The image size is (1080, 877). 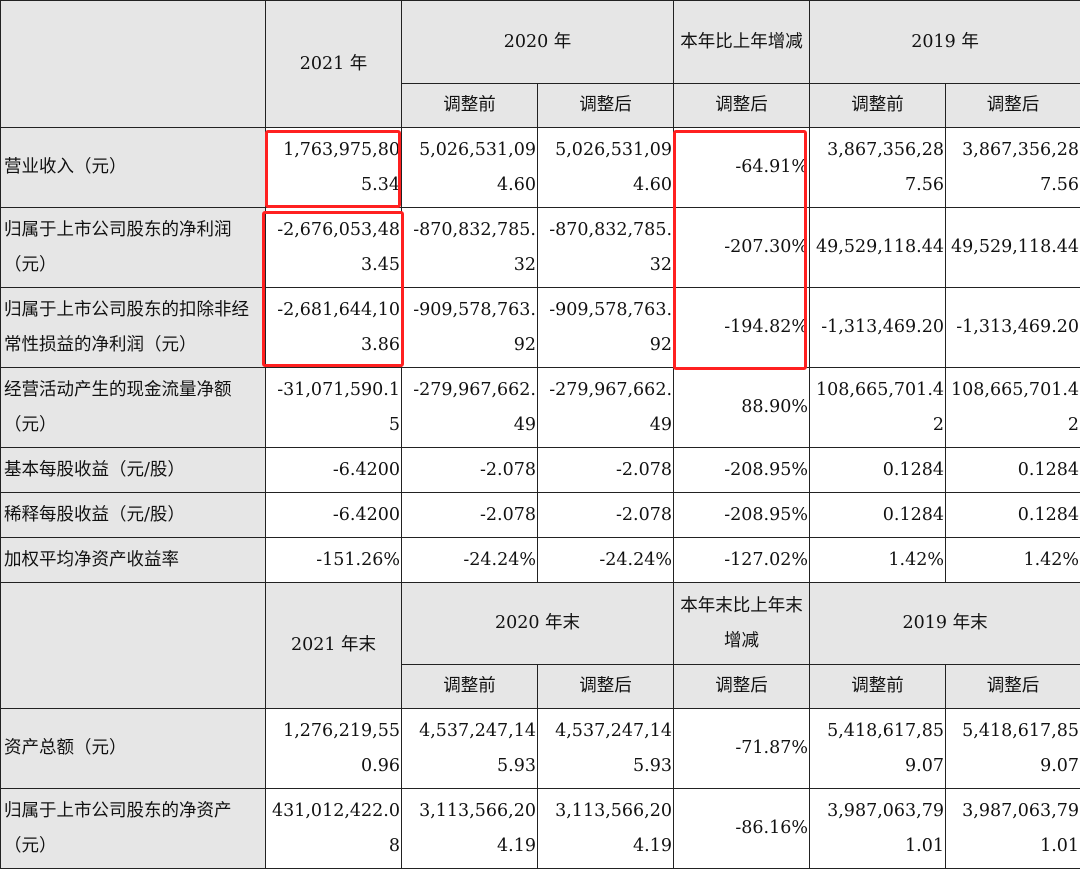 I want to click on cell-2020-after: -870,832,785.32, so click(x=605, y=247).